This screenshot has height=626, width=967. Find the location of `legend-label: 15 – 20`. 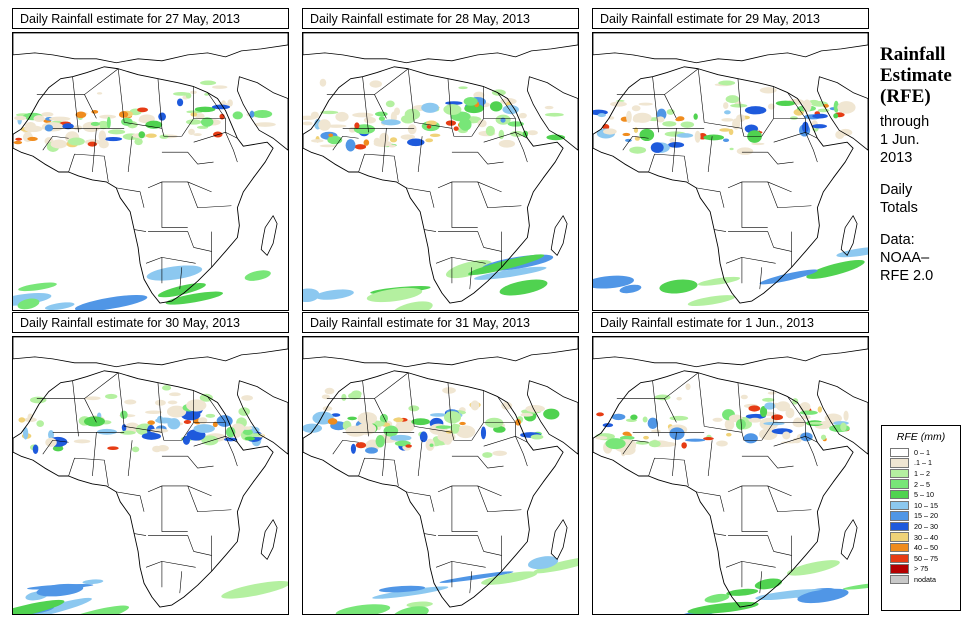

legend-label: 15 – 20 is located at coordinates (926, 516).